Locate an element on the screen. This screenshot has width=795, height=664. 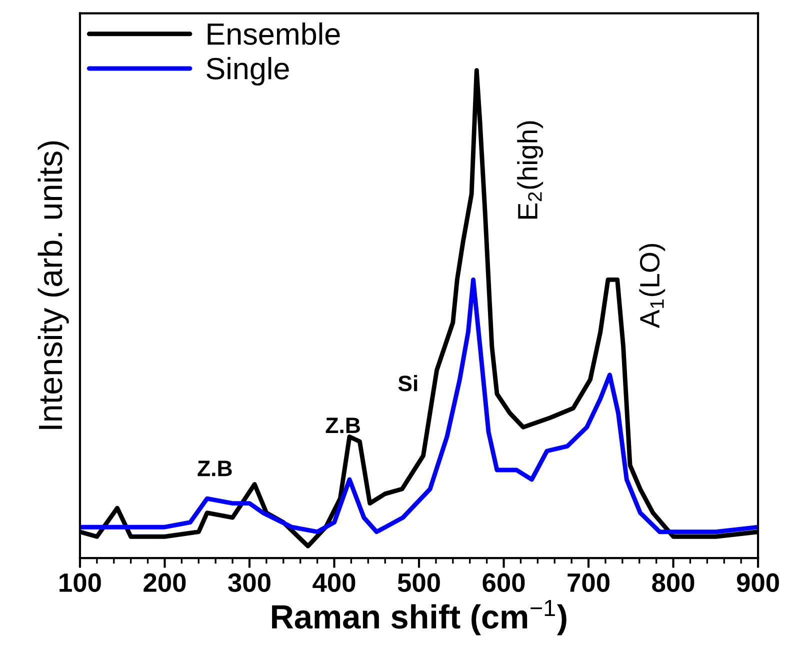
annotation: A$_{1}$(LO) is located at coordinates (652, 286).